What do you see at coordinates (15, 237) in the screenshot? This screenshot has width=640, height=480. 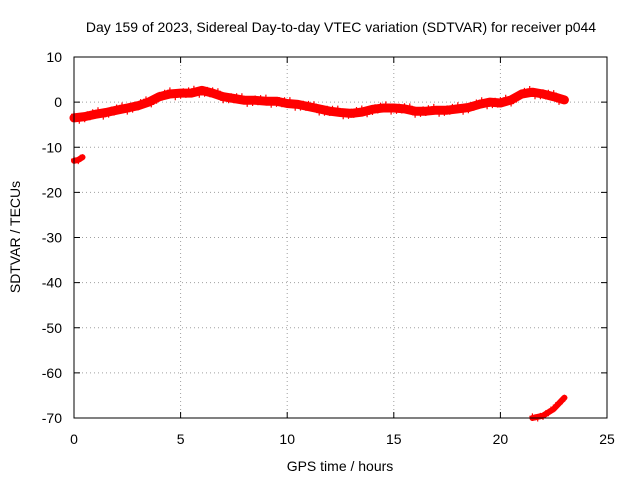 I see `y-axis-label: SDTVAR / TECUs` at bounding box center [15, 237].